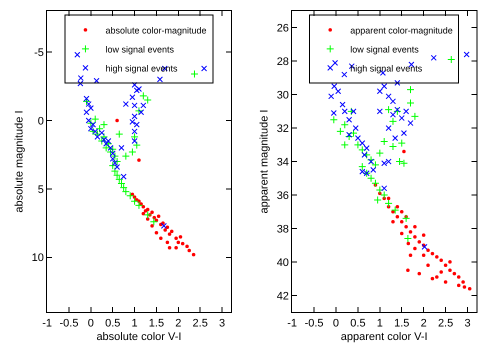 The width and height of the screenshot is (491, 343). I want to click on legend-label: low signal events, so click(385, 49).